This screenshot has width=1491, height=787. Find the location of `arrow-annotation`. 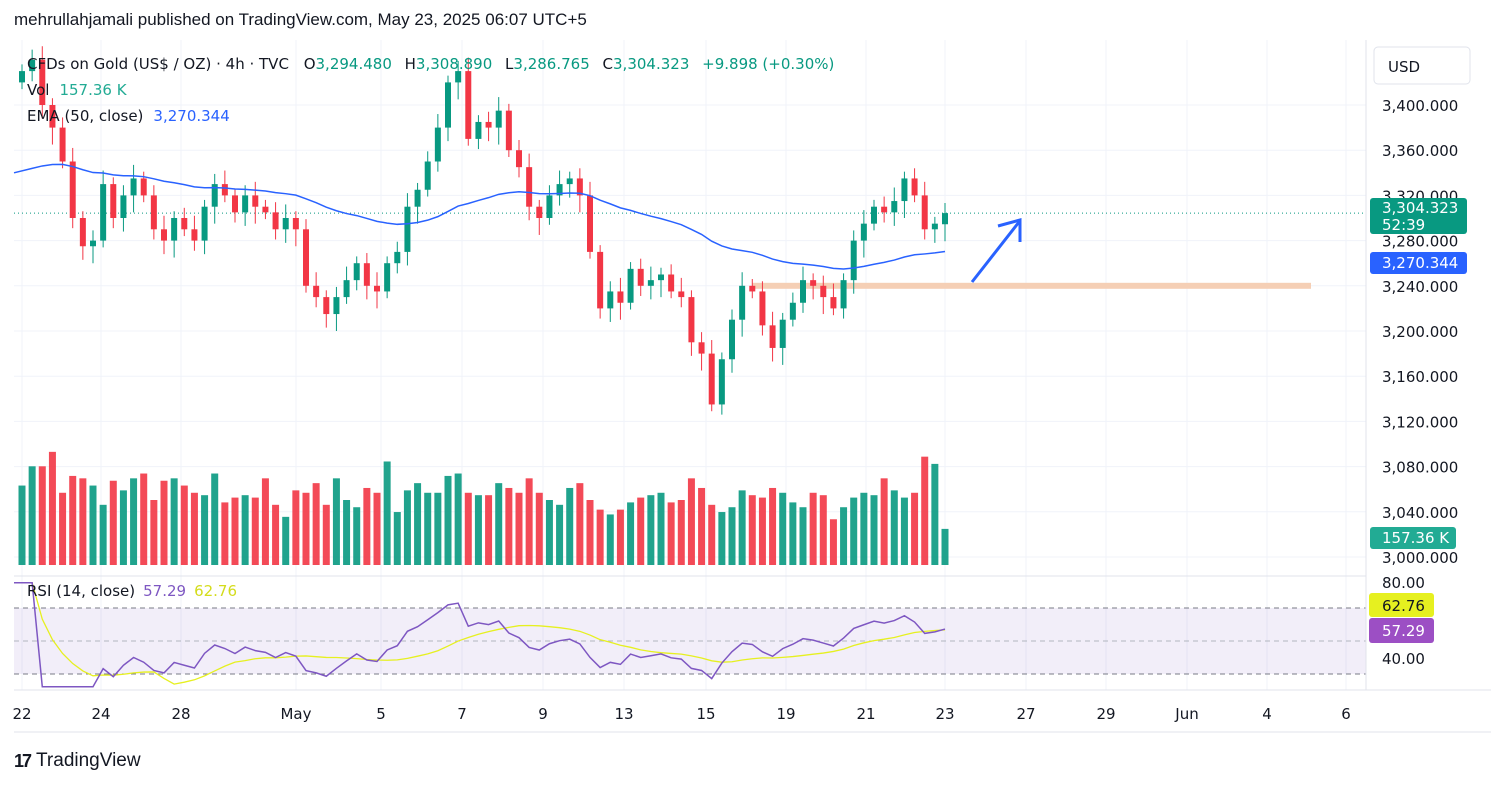

arrow-annotation is located at coordinates (996, 250).